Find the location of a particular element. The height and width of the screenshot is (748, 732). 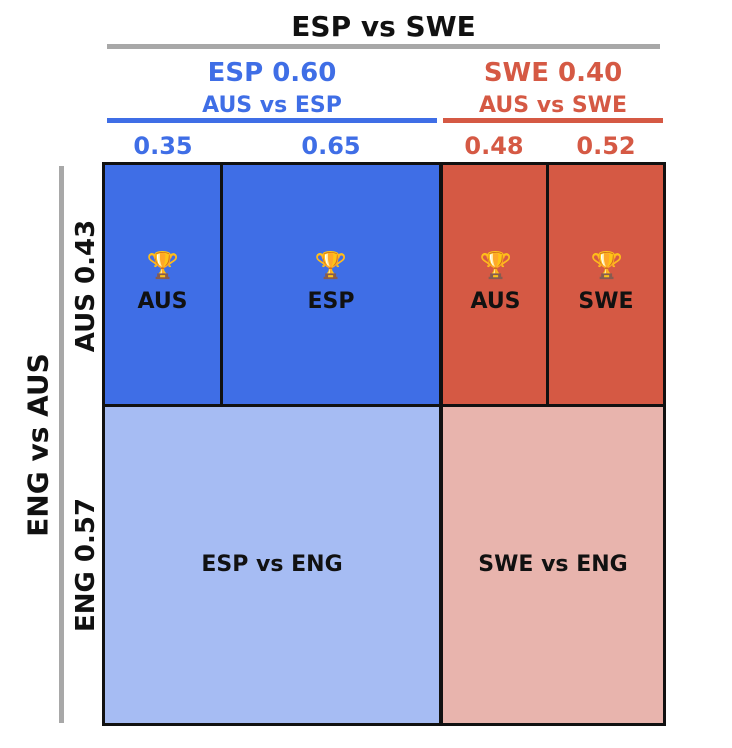

cell-aus-vs-esp-esp-wins: 🏆 ESP is located at coordinates (331, 284).